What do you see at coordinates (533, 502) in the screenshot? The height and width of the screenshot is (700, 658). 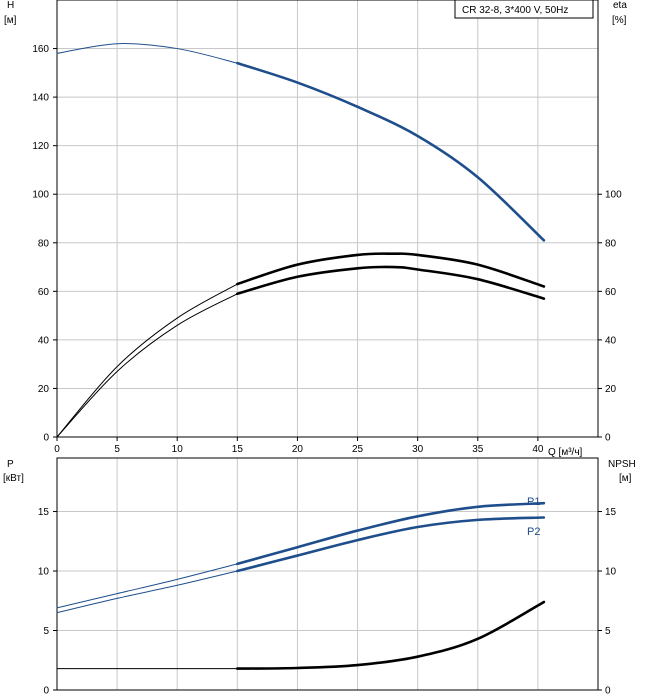 I see `p1-series-label: P1` at bounding box center [533, 502].